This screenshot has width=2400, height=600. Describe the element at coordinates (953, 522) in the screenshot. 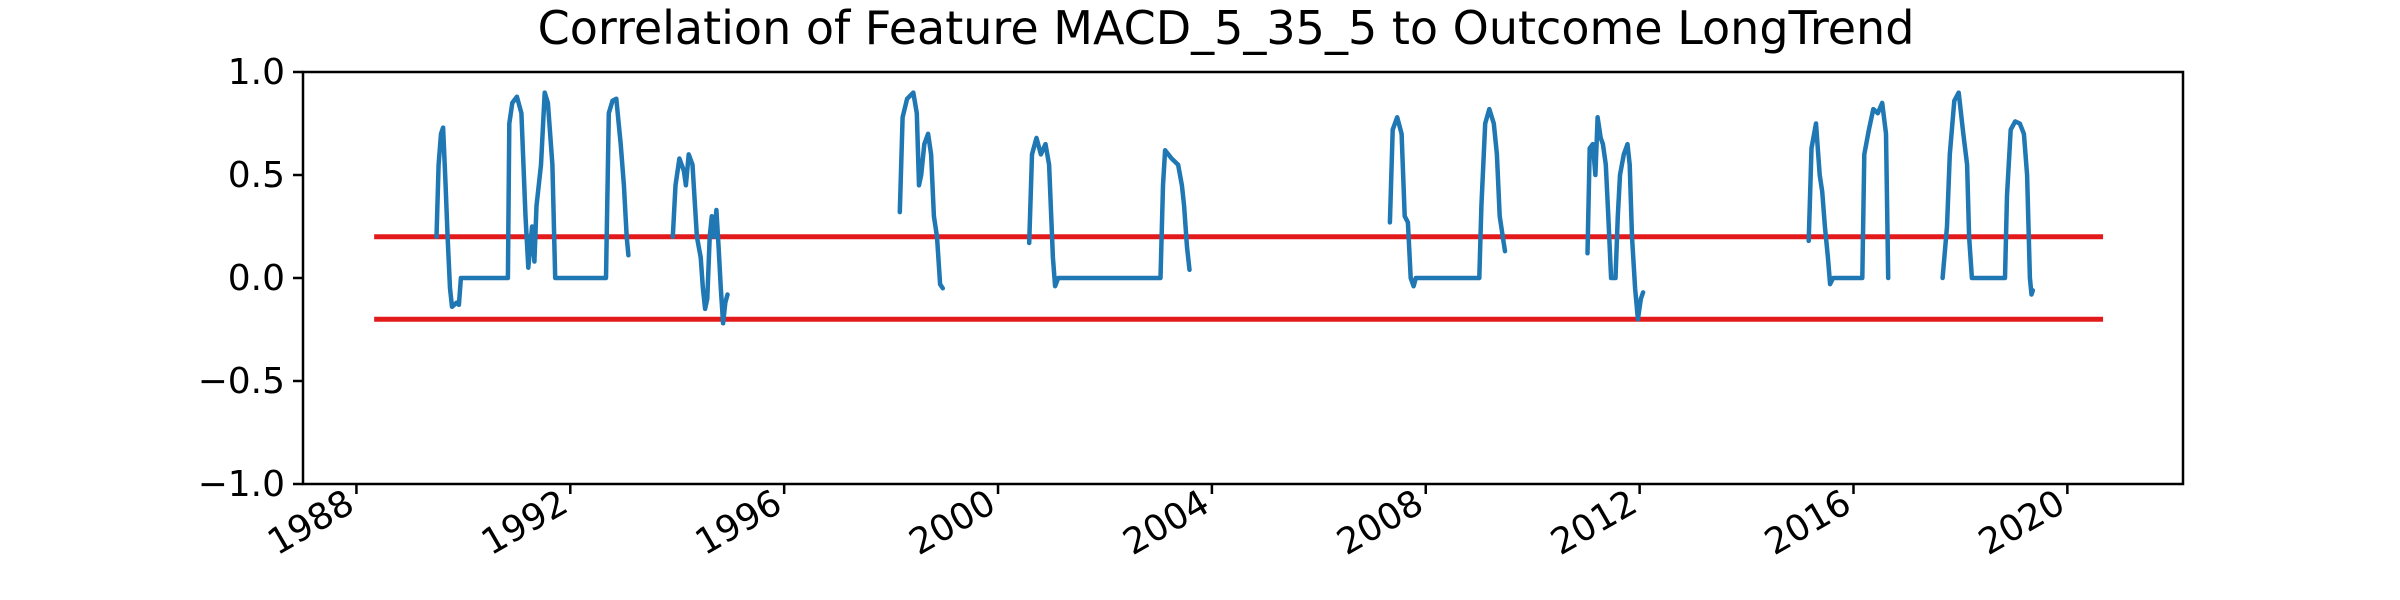

I see `x-tick-label-3: 2000` at that location.